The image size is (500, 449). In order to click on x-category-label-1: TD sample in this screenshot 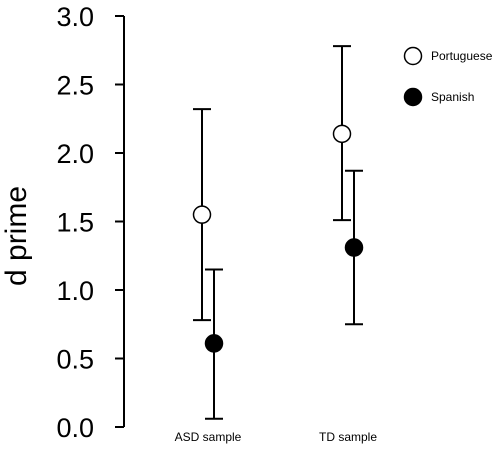, I will do `click(348, 437)`.